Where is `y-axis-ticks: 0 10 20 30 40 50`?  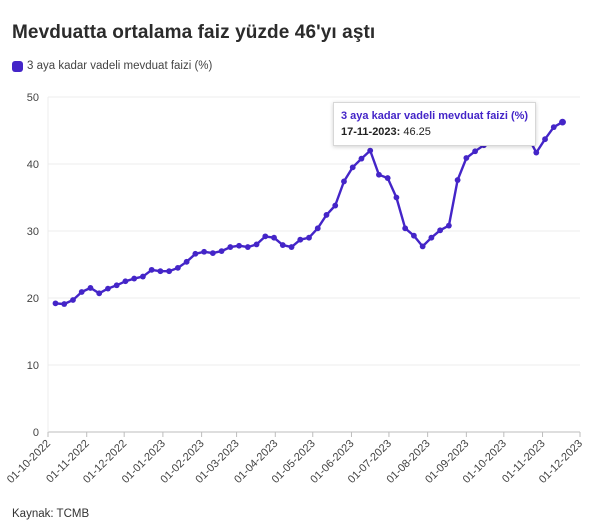
y-axis-ticks: 0 10 20 30 40 50 is located at coordinates (33, 265).